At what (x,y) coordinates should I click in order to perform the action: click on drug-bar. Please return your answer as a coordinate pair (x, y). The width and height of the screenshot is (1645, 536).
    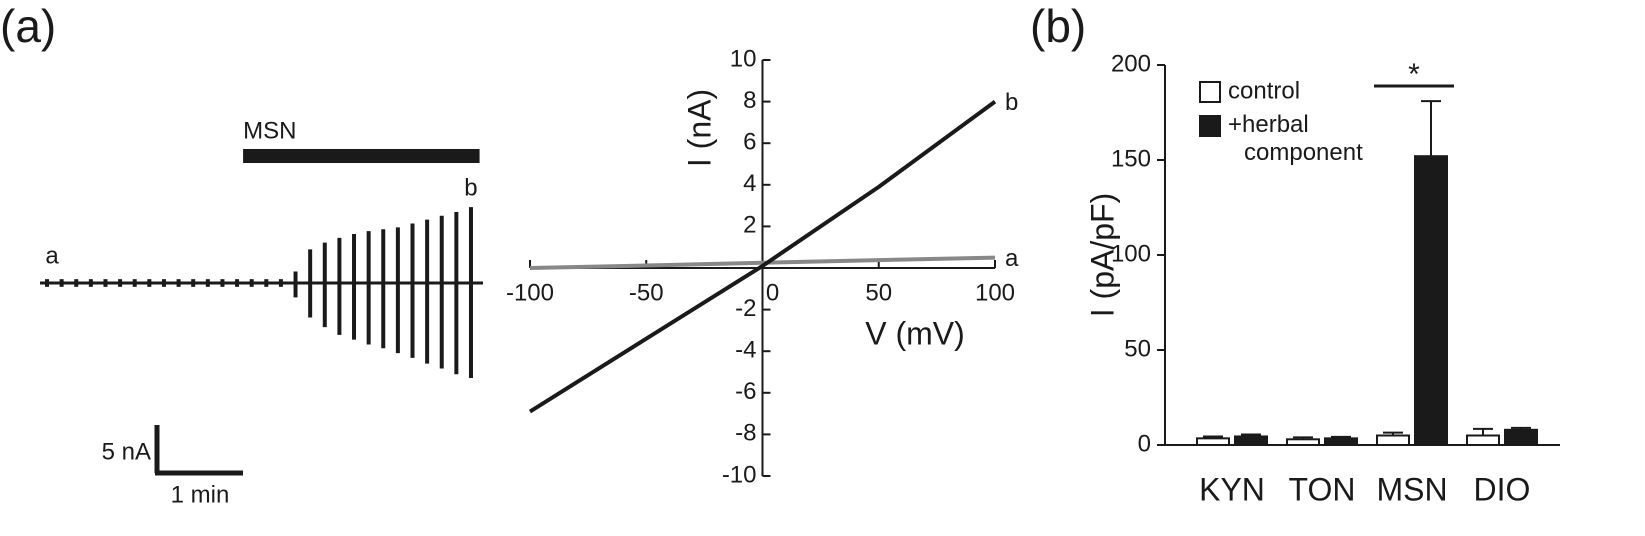
    Looking at the image, I should click on (361, 156).